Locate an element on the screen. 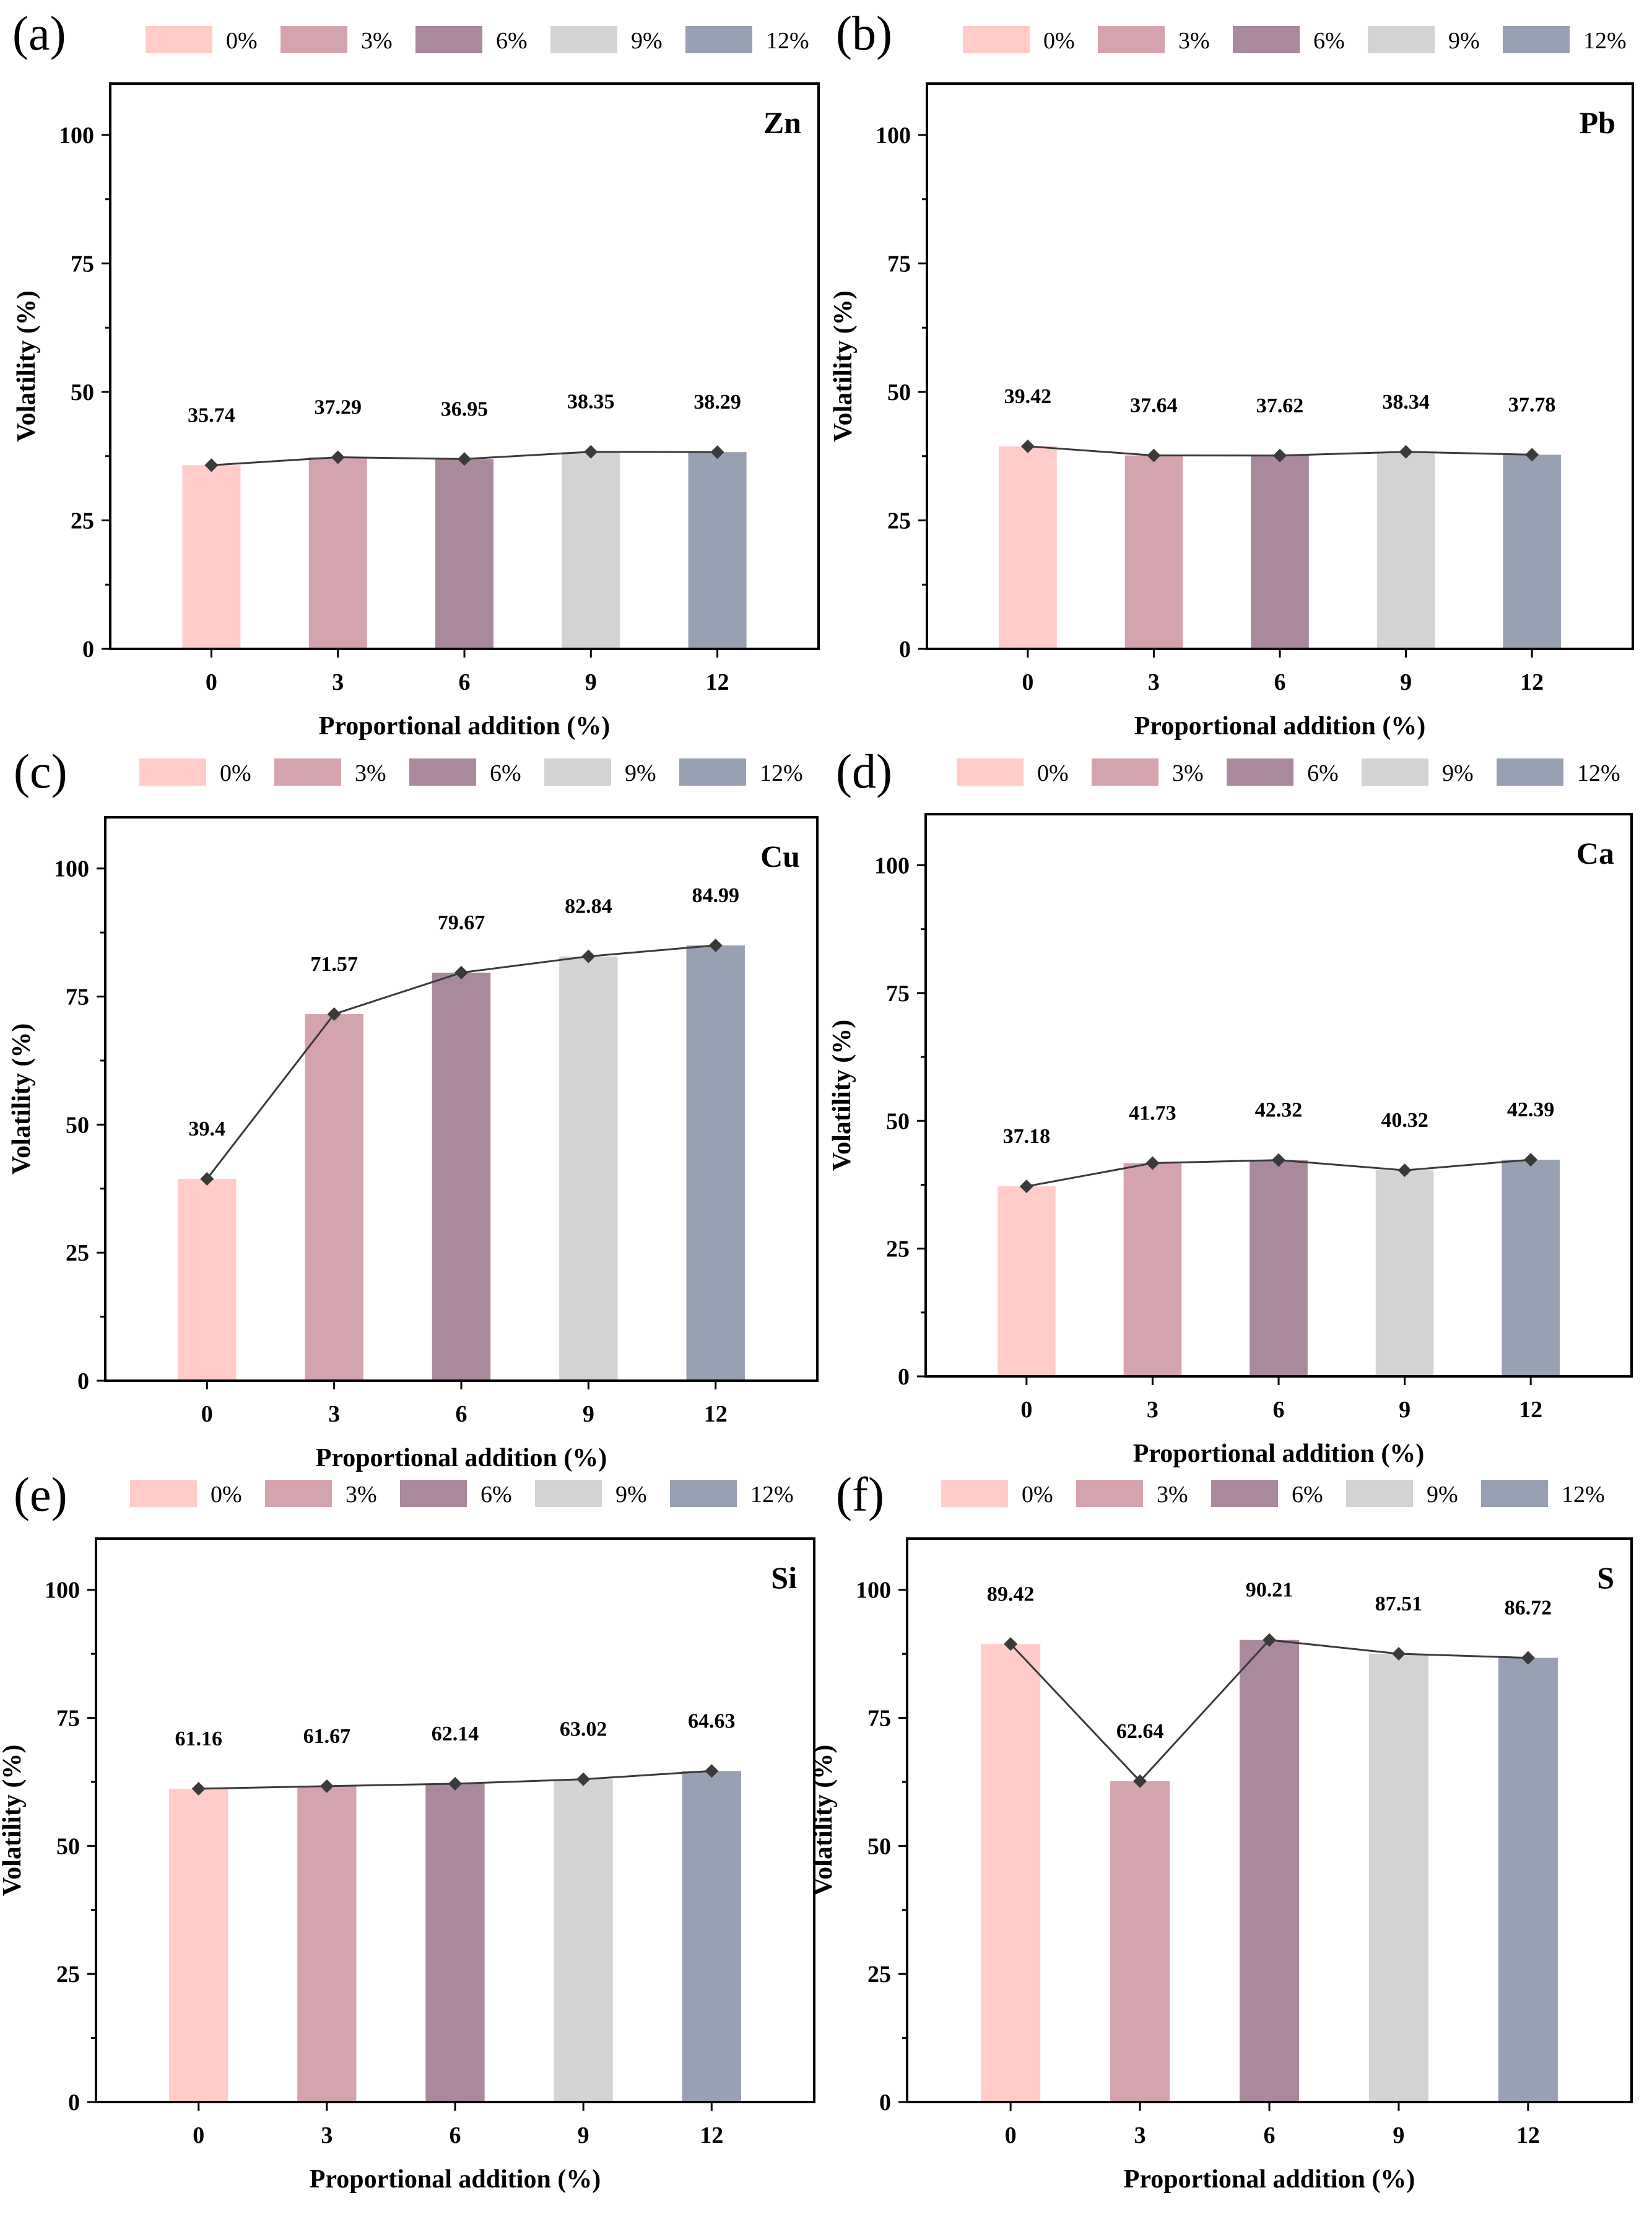  data-label: 37.62 is located at coordinates (1280, 405).